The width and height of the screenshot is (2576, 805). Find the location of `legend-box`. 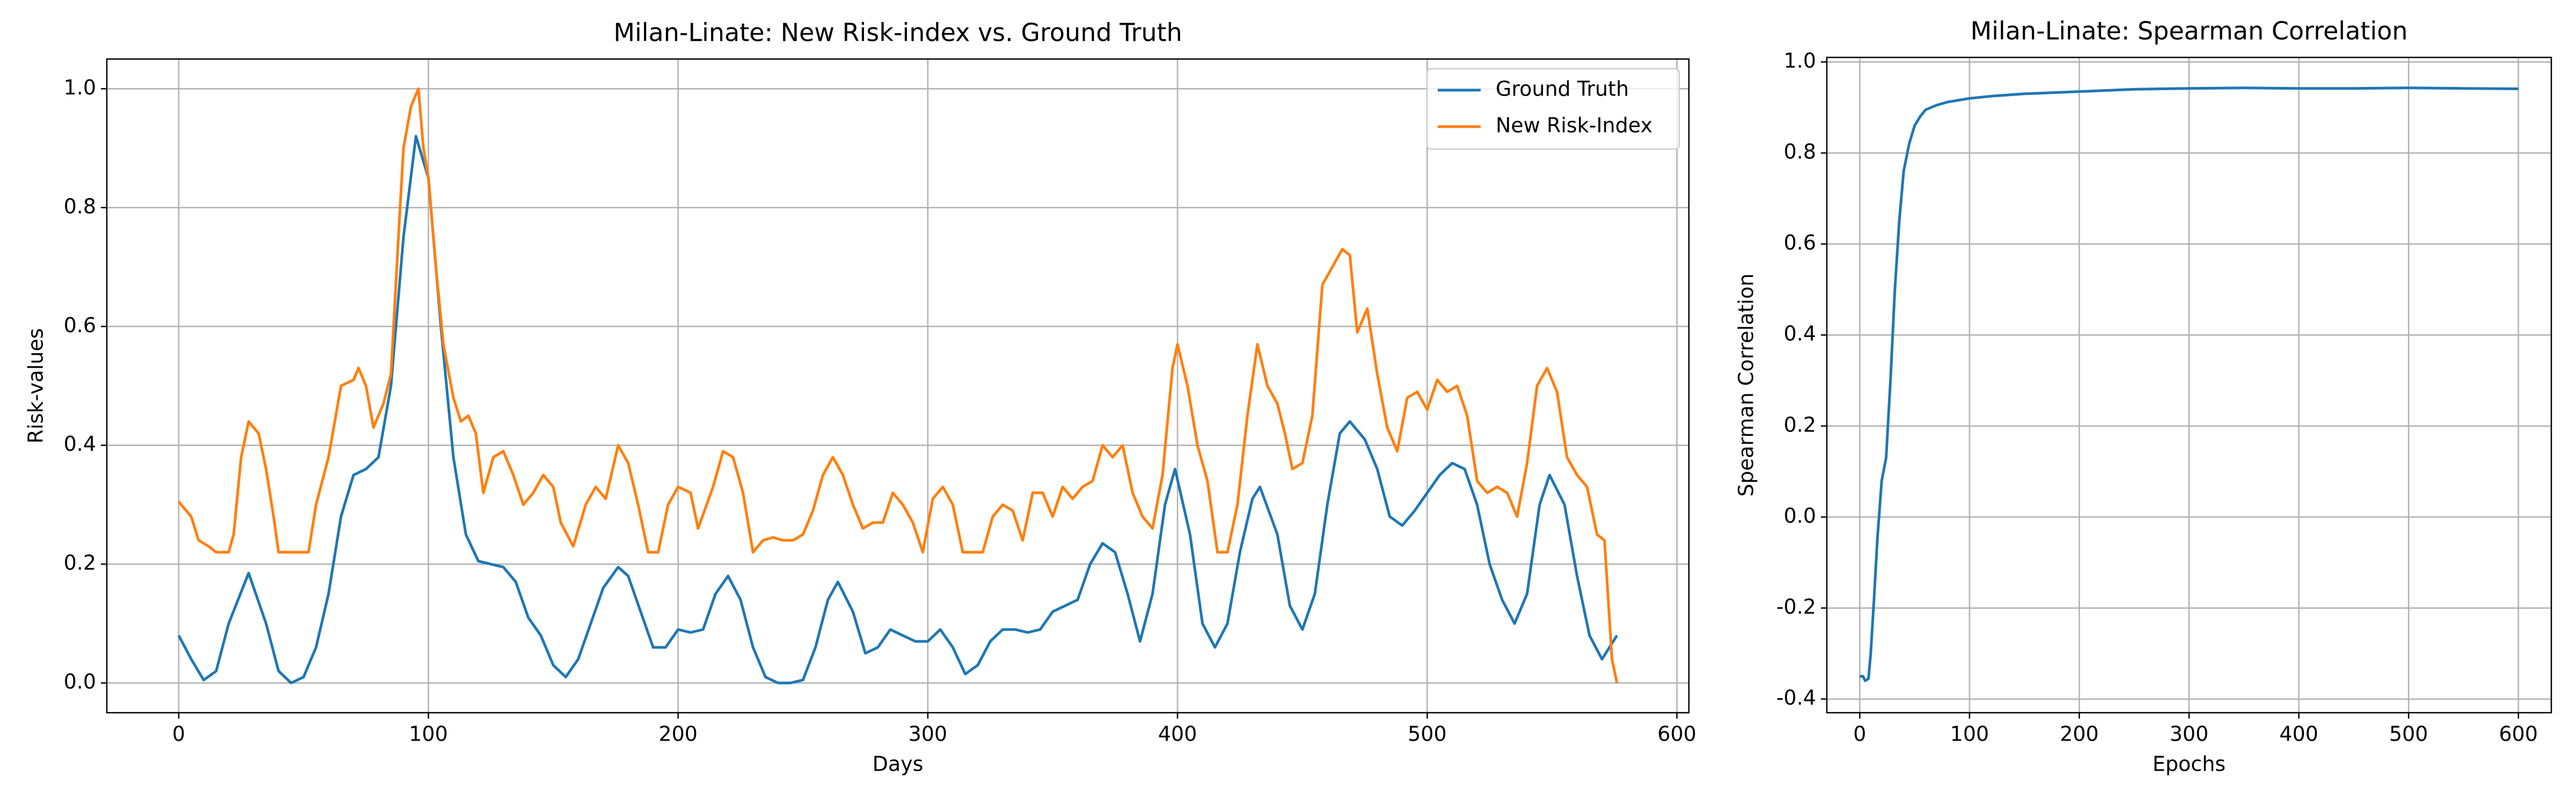

legend-box is located at coordinates (1553, 109).